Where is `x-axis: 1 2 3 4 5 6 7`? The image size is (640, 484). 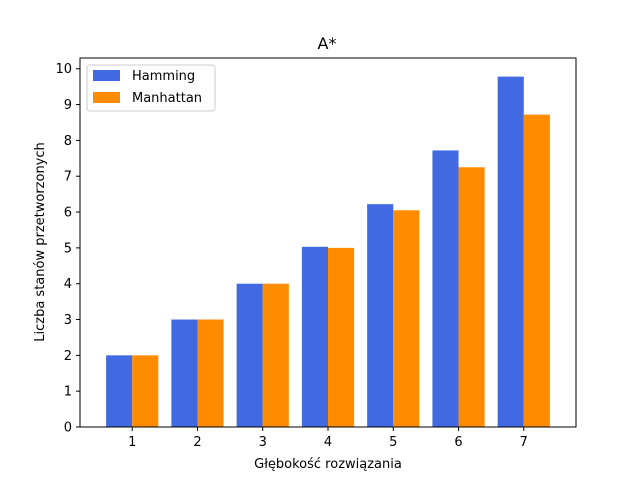
x-axis: 1 2 3 4 5 6 7 is located at coordinates (328, 438).